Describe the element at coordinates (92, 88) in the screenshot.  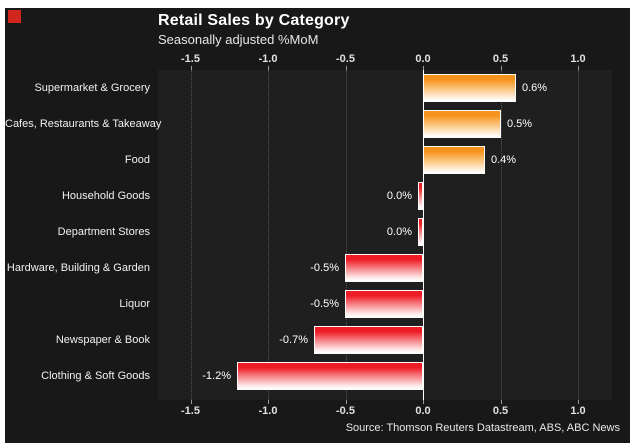
I see `category-label: Supermarket & Grocery` at that location.